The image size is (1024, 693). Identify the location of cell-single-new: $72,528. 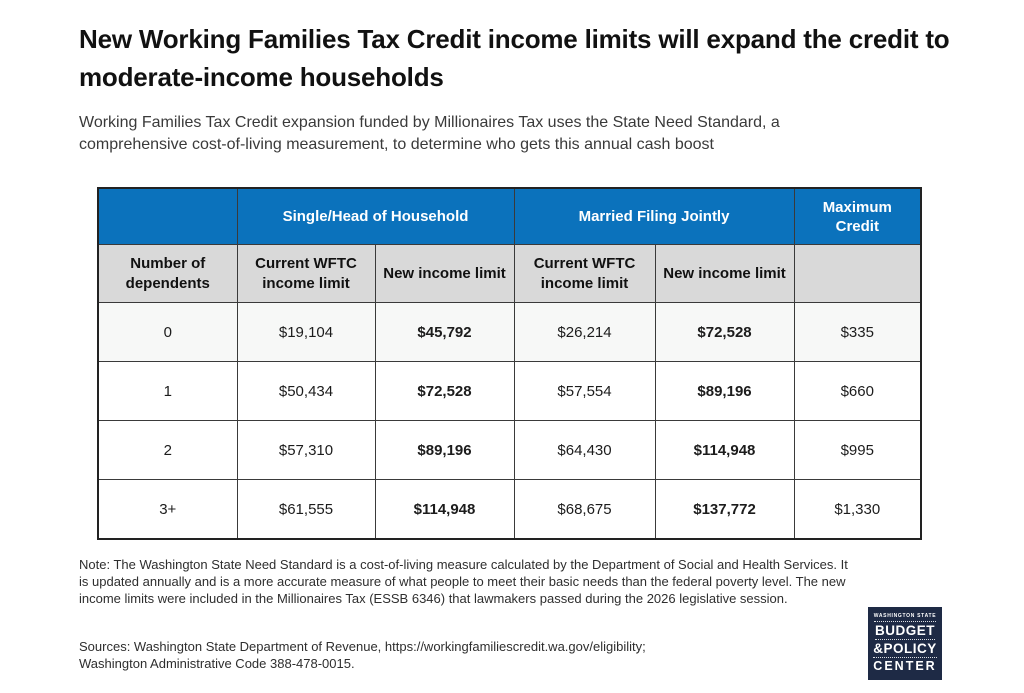
(444, 391).